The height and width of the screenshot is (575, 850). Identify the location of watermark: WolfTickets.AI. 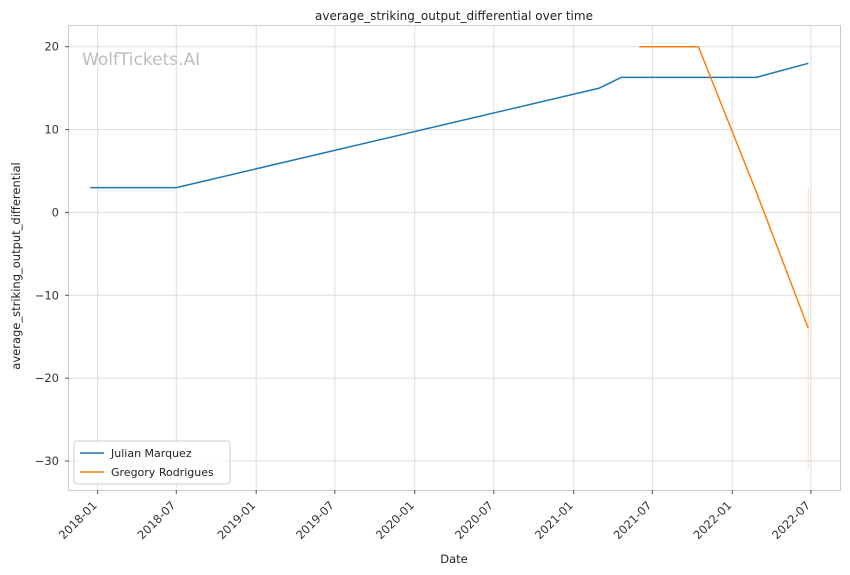
(141, 60).